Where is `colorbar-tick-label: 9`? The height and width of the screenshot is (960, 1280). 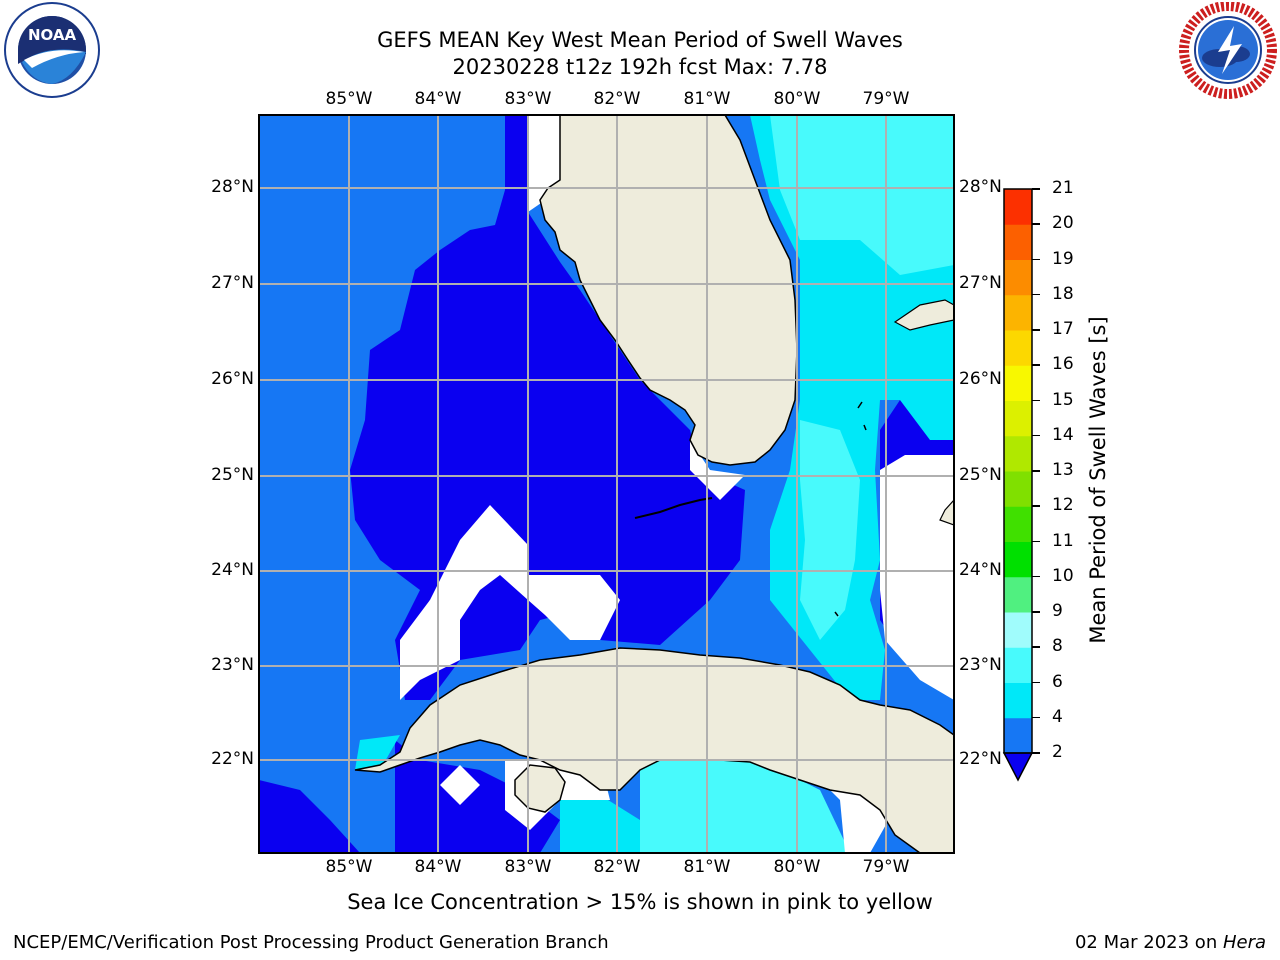 colorbar-tick-label: 9 is located at coordinates (1057, 611).